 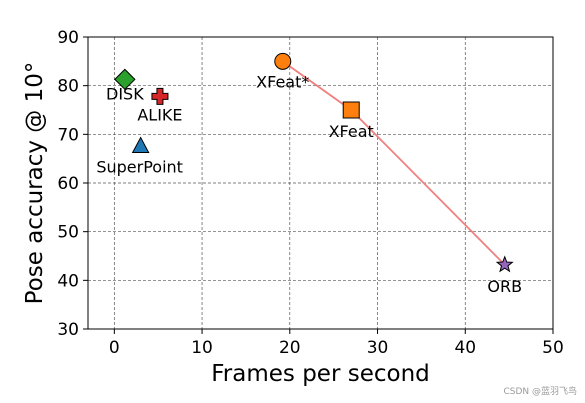 I want to click on y-tick-label: 50, so click(x=68, y=233).